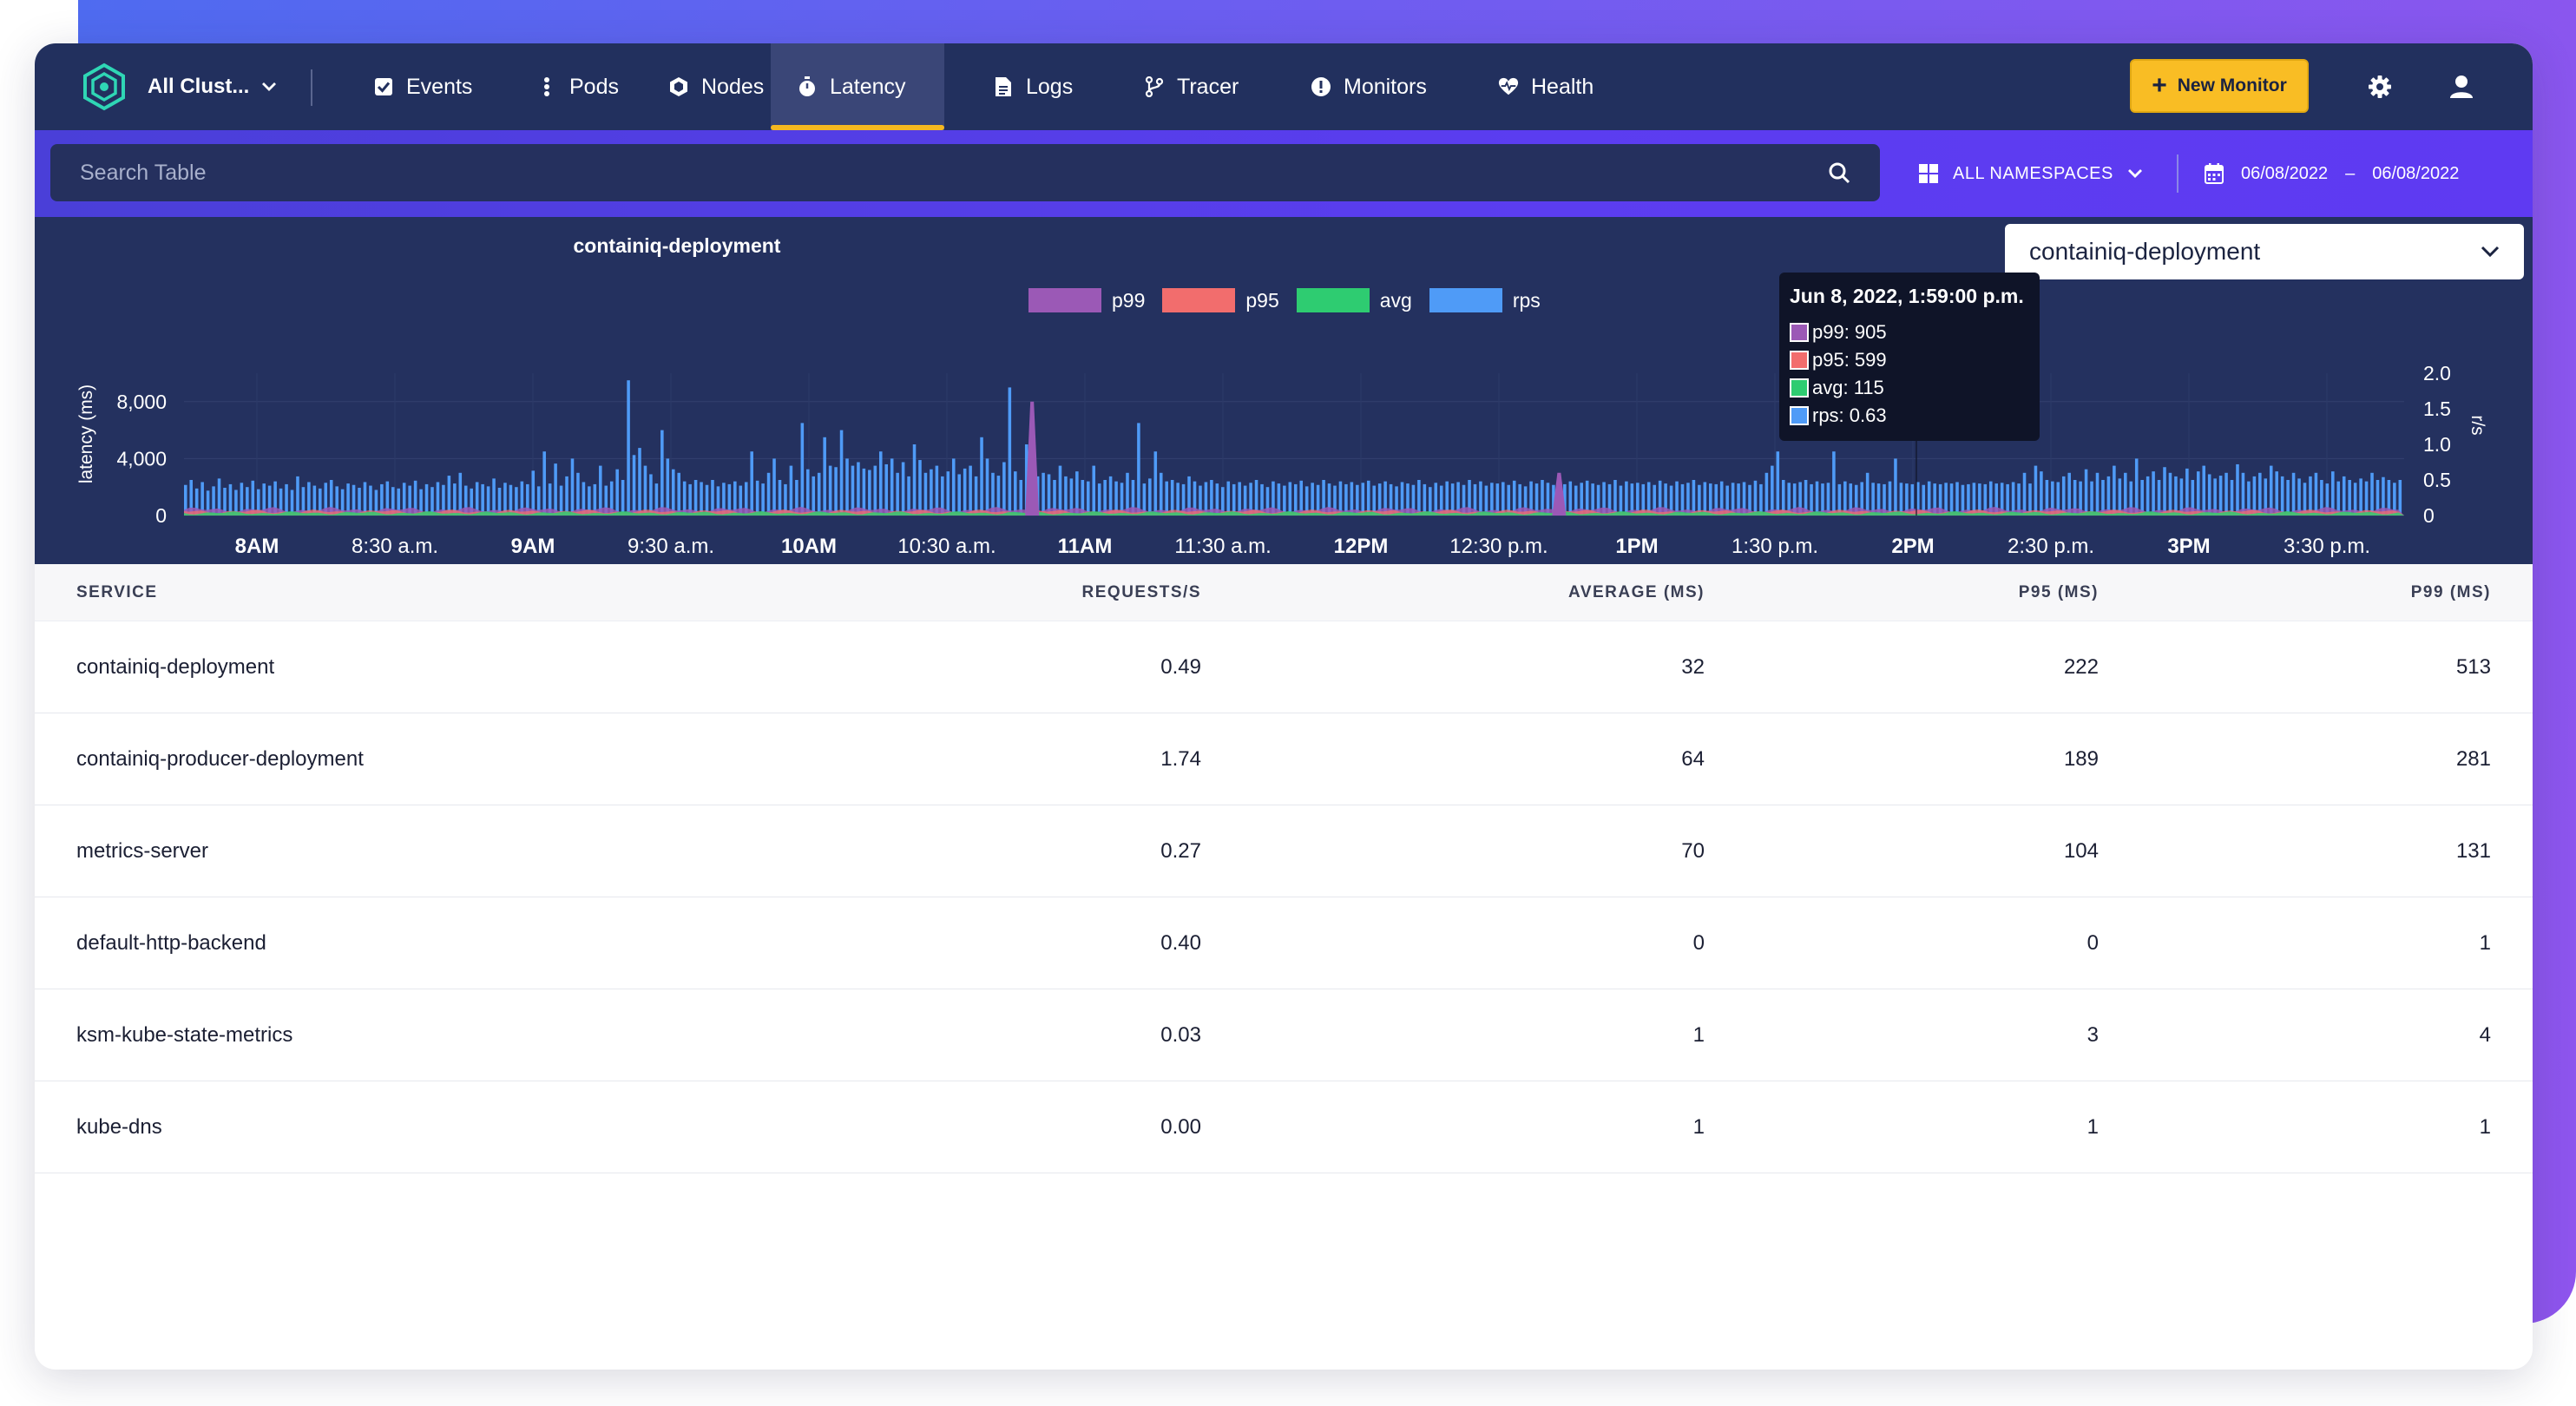  I want to click on nav-tracer: Tracer, so click(1191, 86).